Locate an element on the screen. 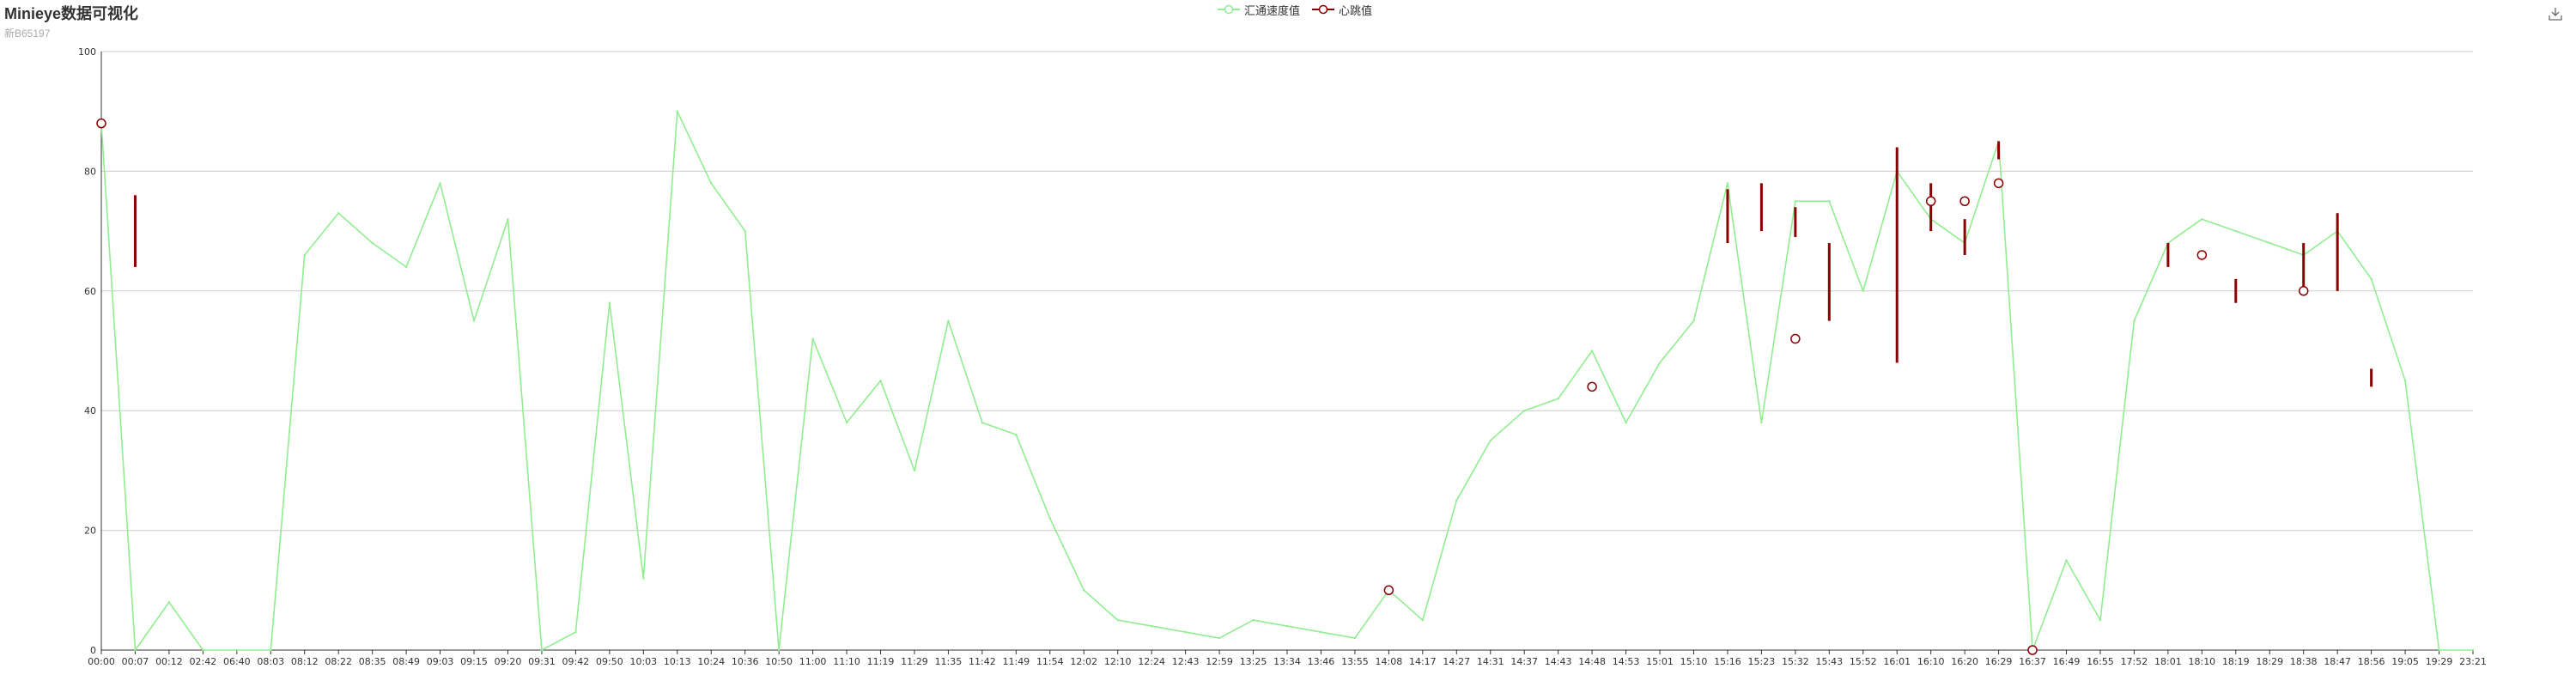 This screenshot has width=2576, height=687. chart-legend: 汇通速度值 心跳值 is located at coordinates (1295, 10).